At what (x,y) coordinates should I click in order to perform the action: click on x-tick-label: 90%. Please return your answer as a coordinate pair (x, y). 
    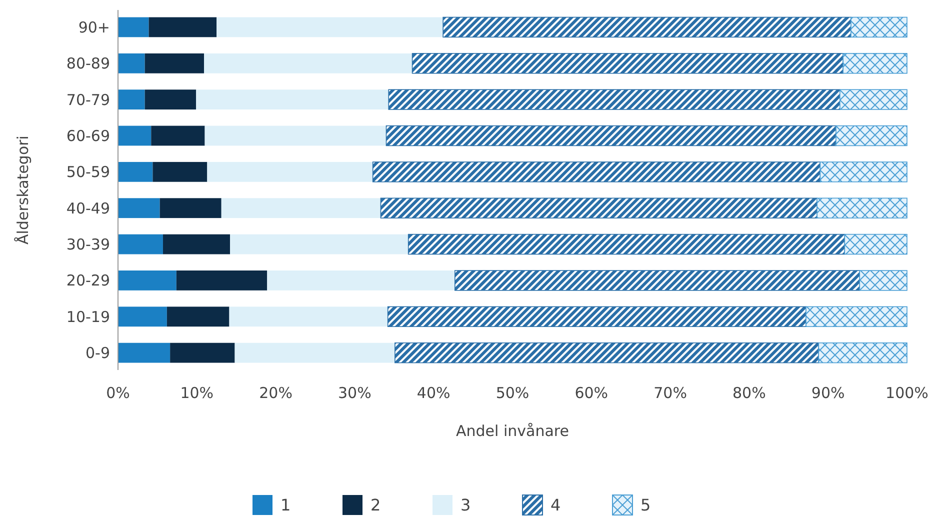
    Looking at the image, I should click on (828, 393).